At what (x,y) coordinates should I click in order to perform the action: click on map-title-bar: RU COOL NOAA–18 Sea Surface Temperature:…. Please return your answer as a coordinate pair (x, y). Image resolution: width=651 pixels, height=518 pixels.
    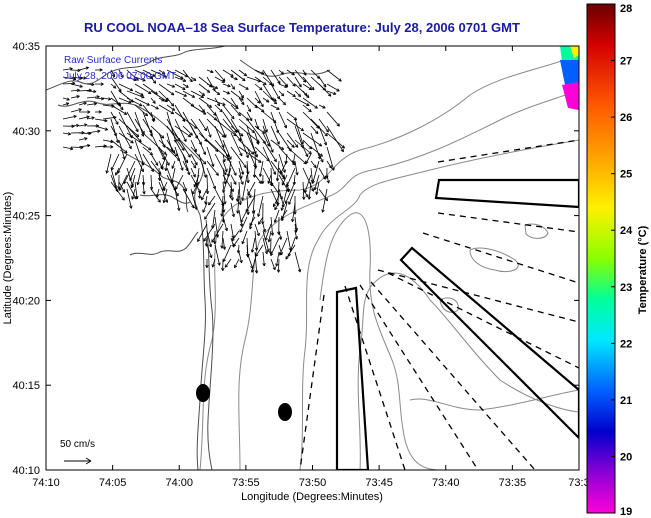
    Looking at the image, I should click on (325, 28).